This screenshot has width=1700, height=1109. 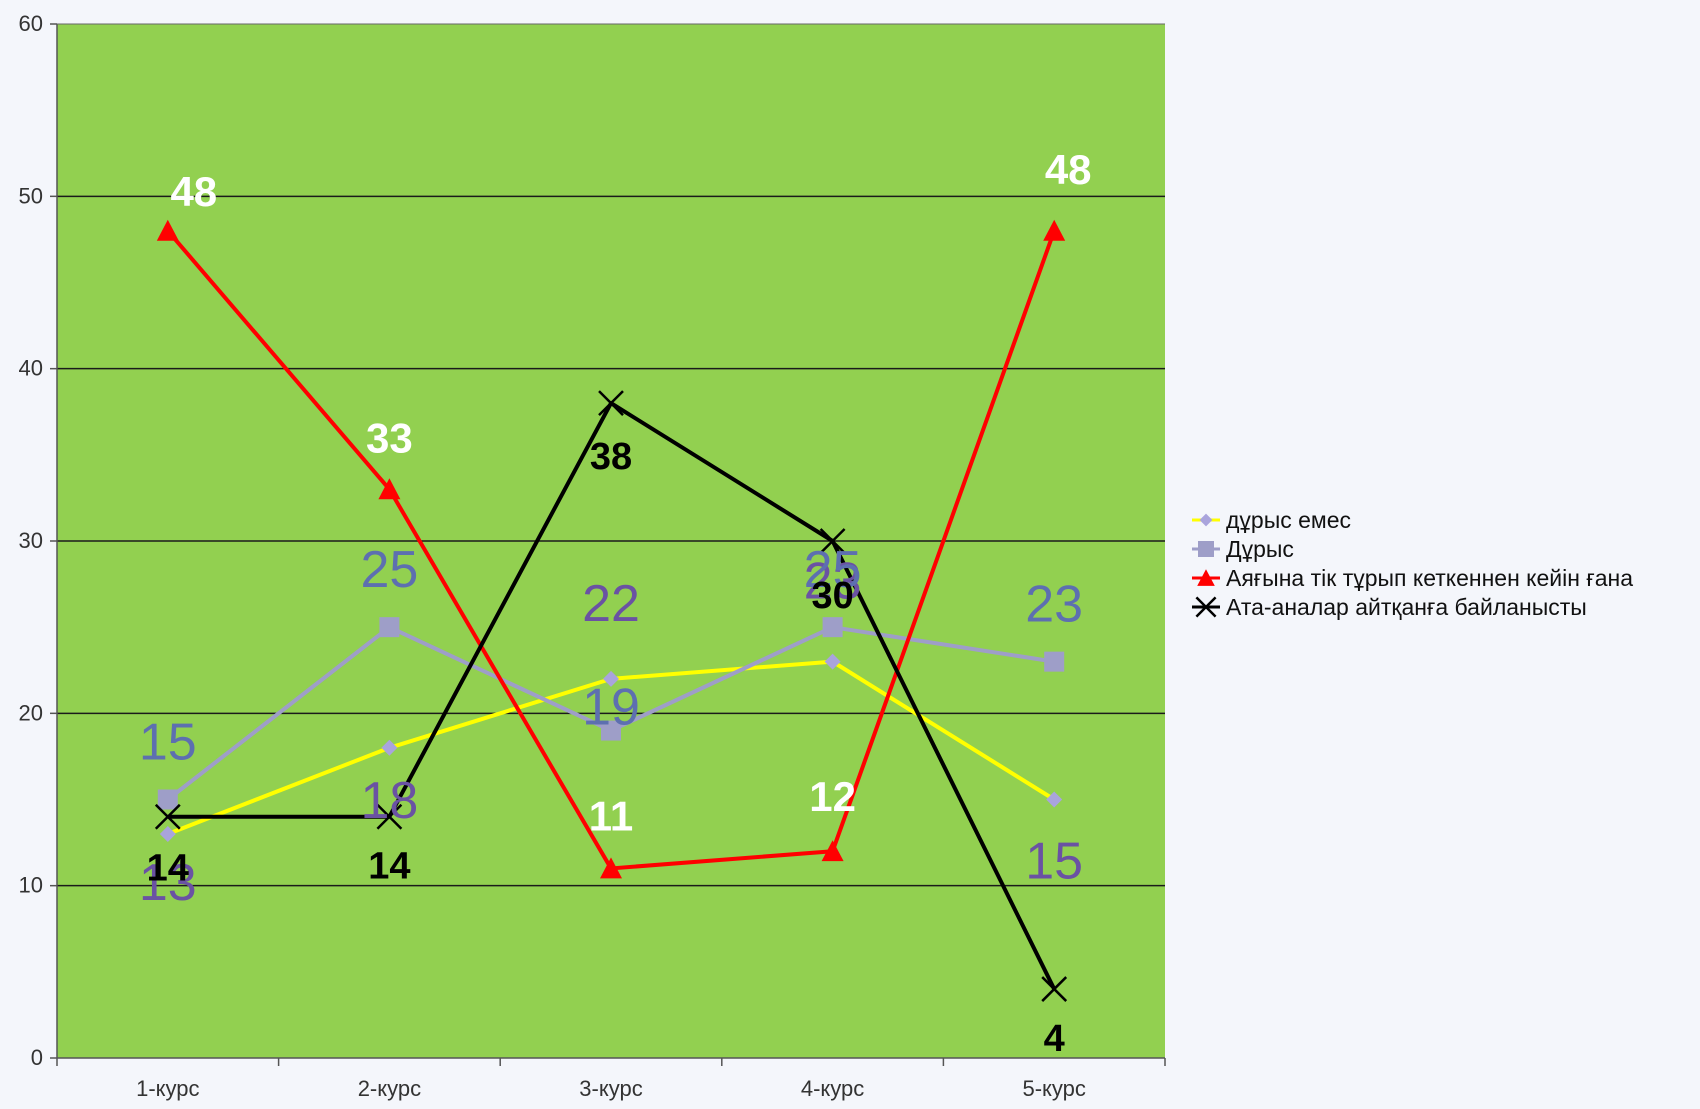 I want to click on x-tick-label: 2-курс, so click(x=389, y=1088).